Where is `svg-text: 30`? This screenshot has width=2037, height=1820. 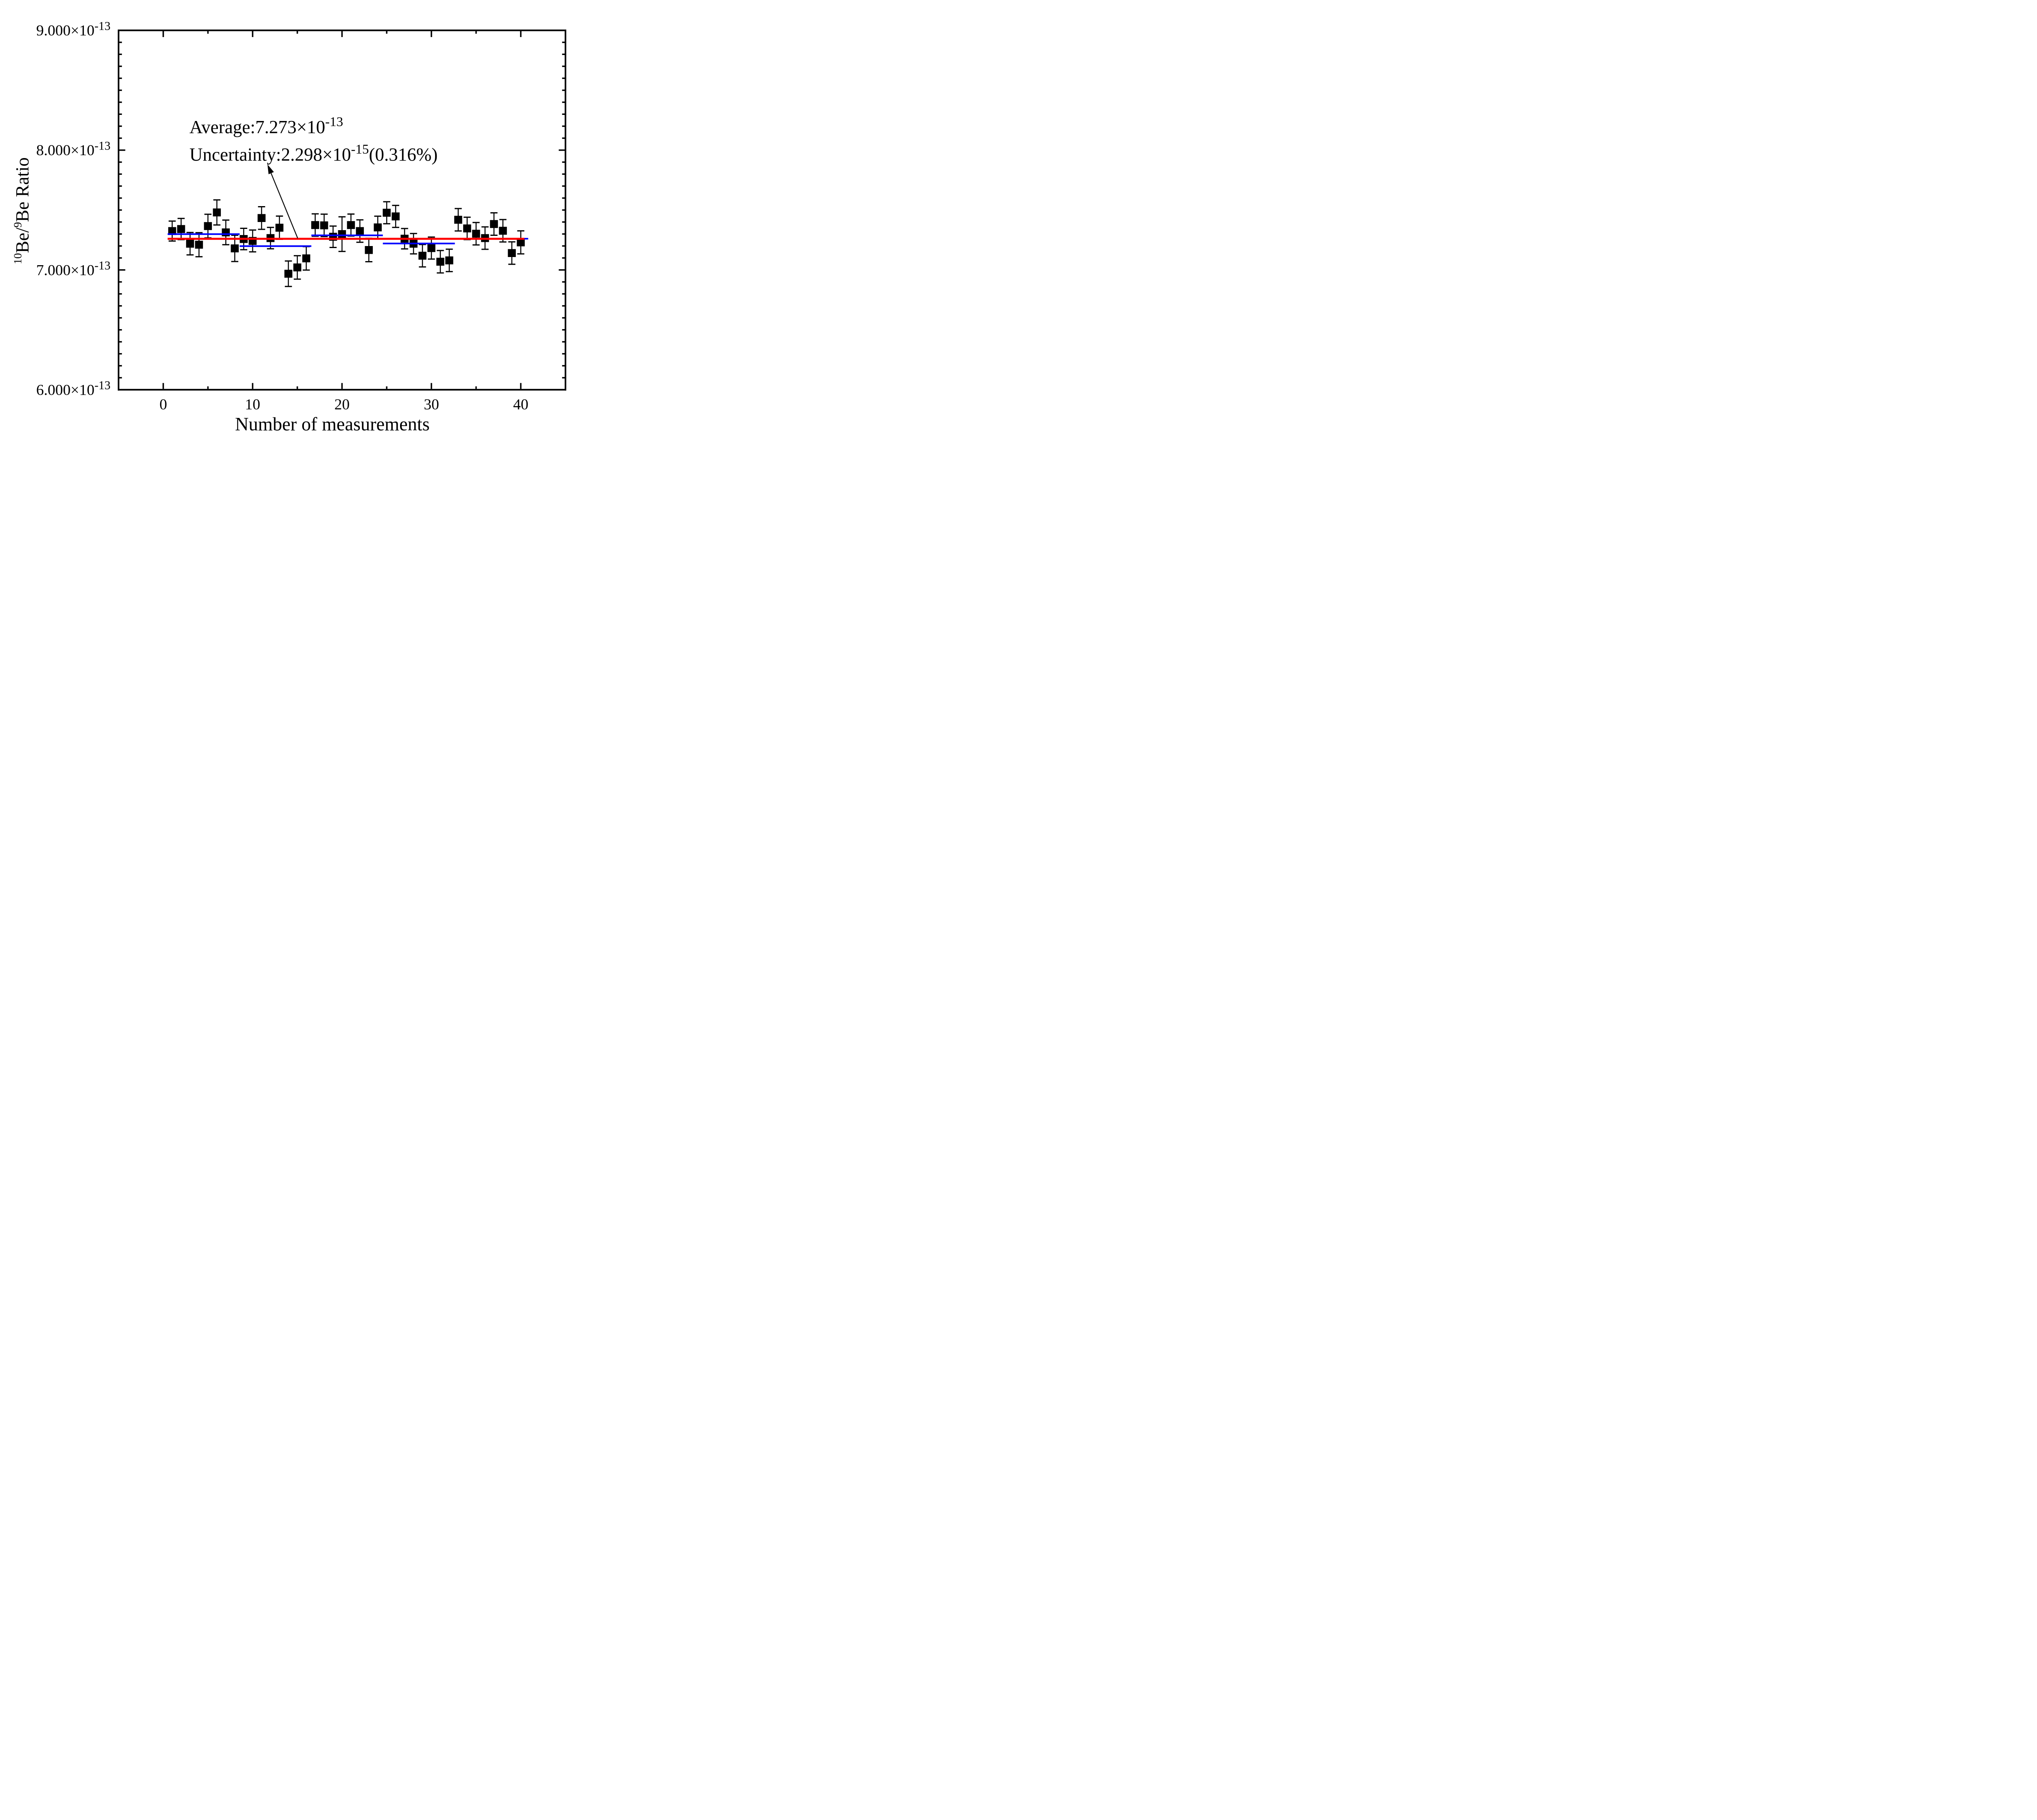
svg-text: 30 is located at coordinates (432, 405).